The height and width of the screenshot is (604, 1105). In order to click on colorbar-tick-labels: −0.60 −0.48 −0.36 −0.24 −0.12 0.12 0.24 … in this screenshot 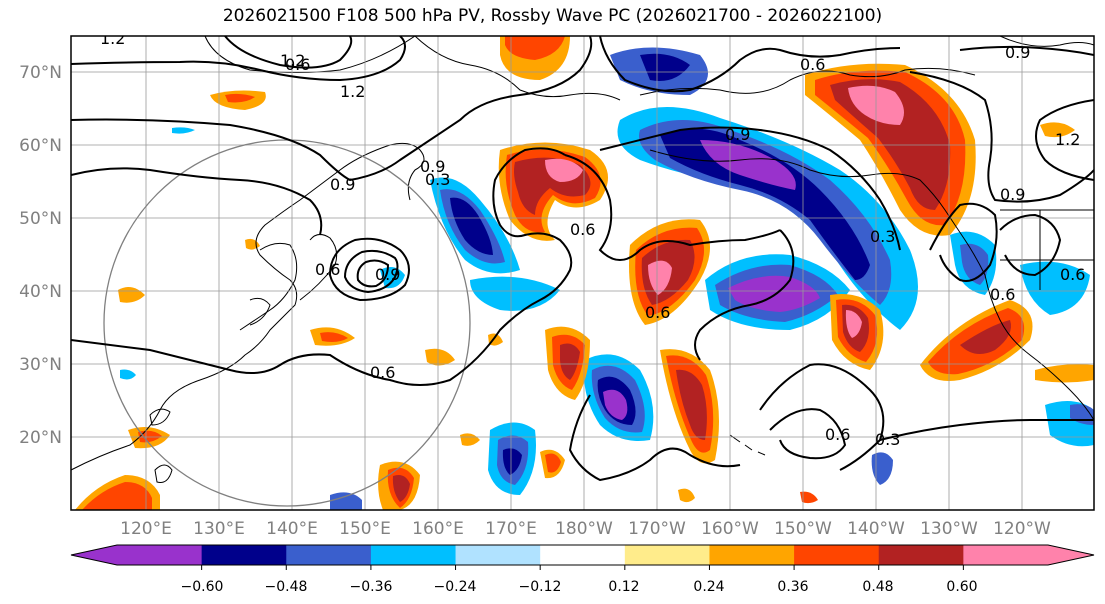, I will do `click(579, 587)`.